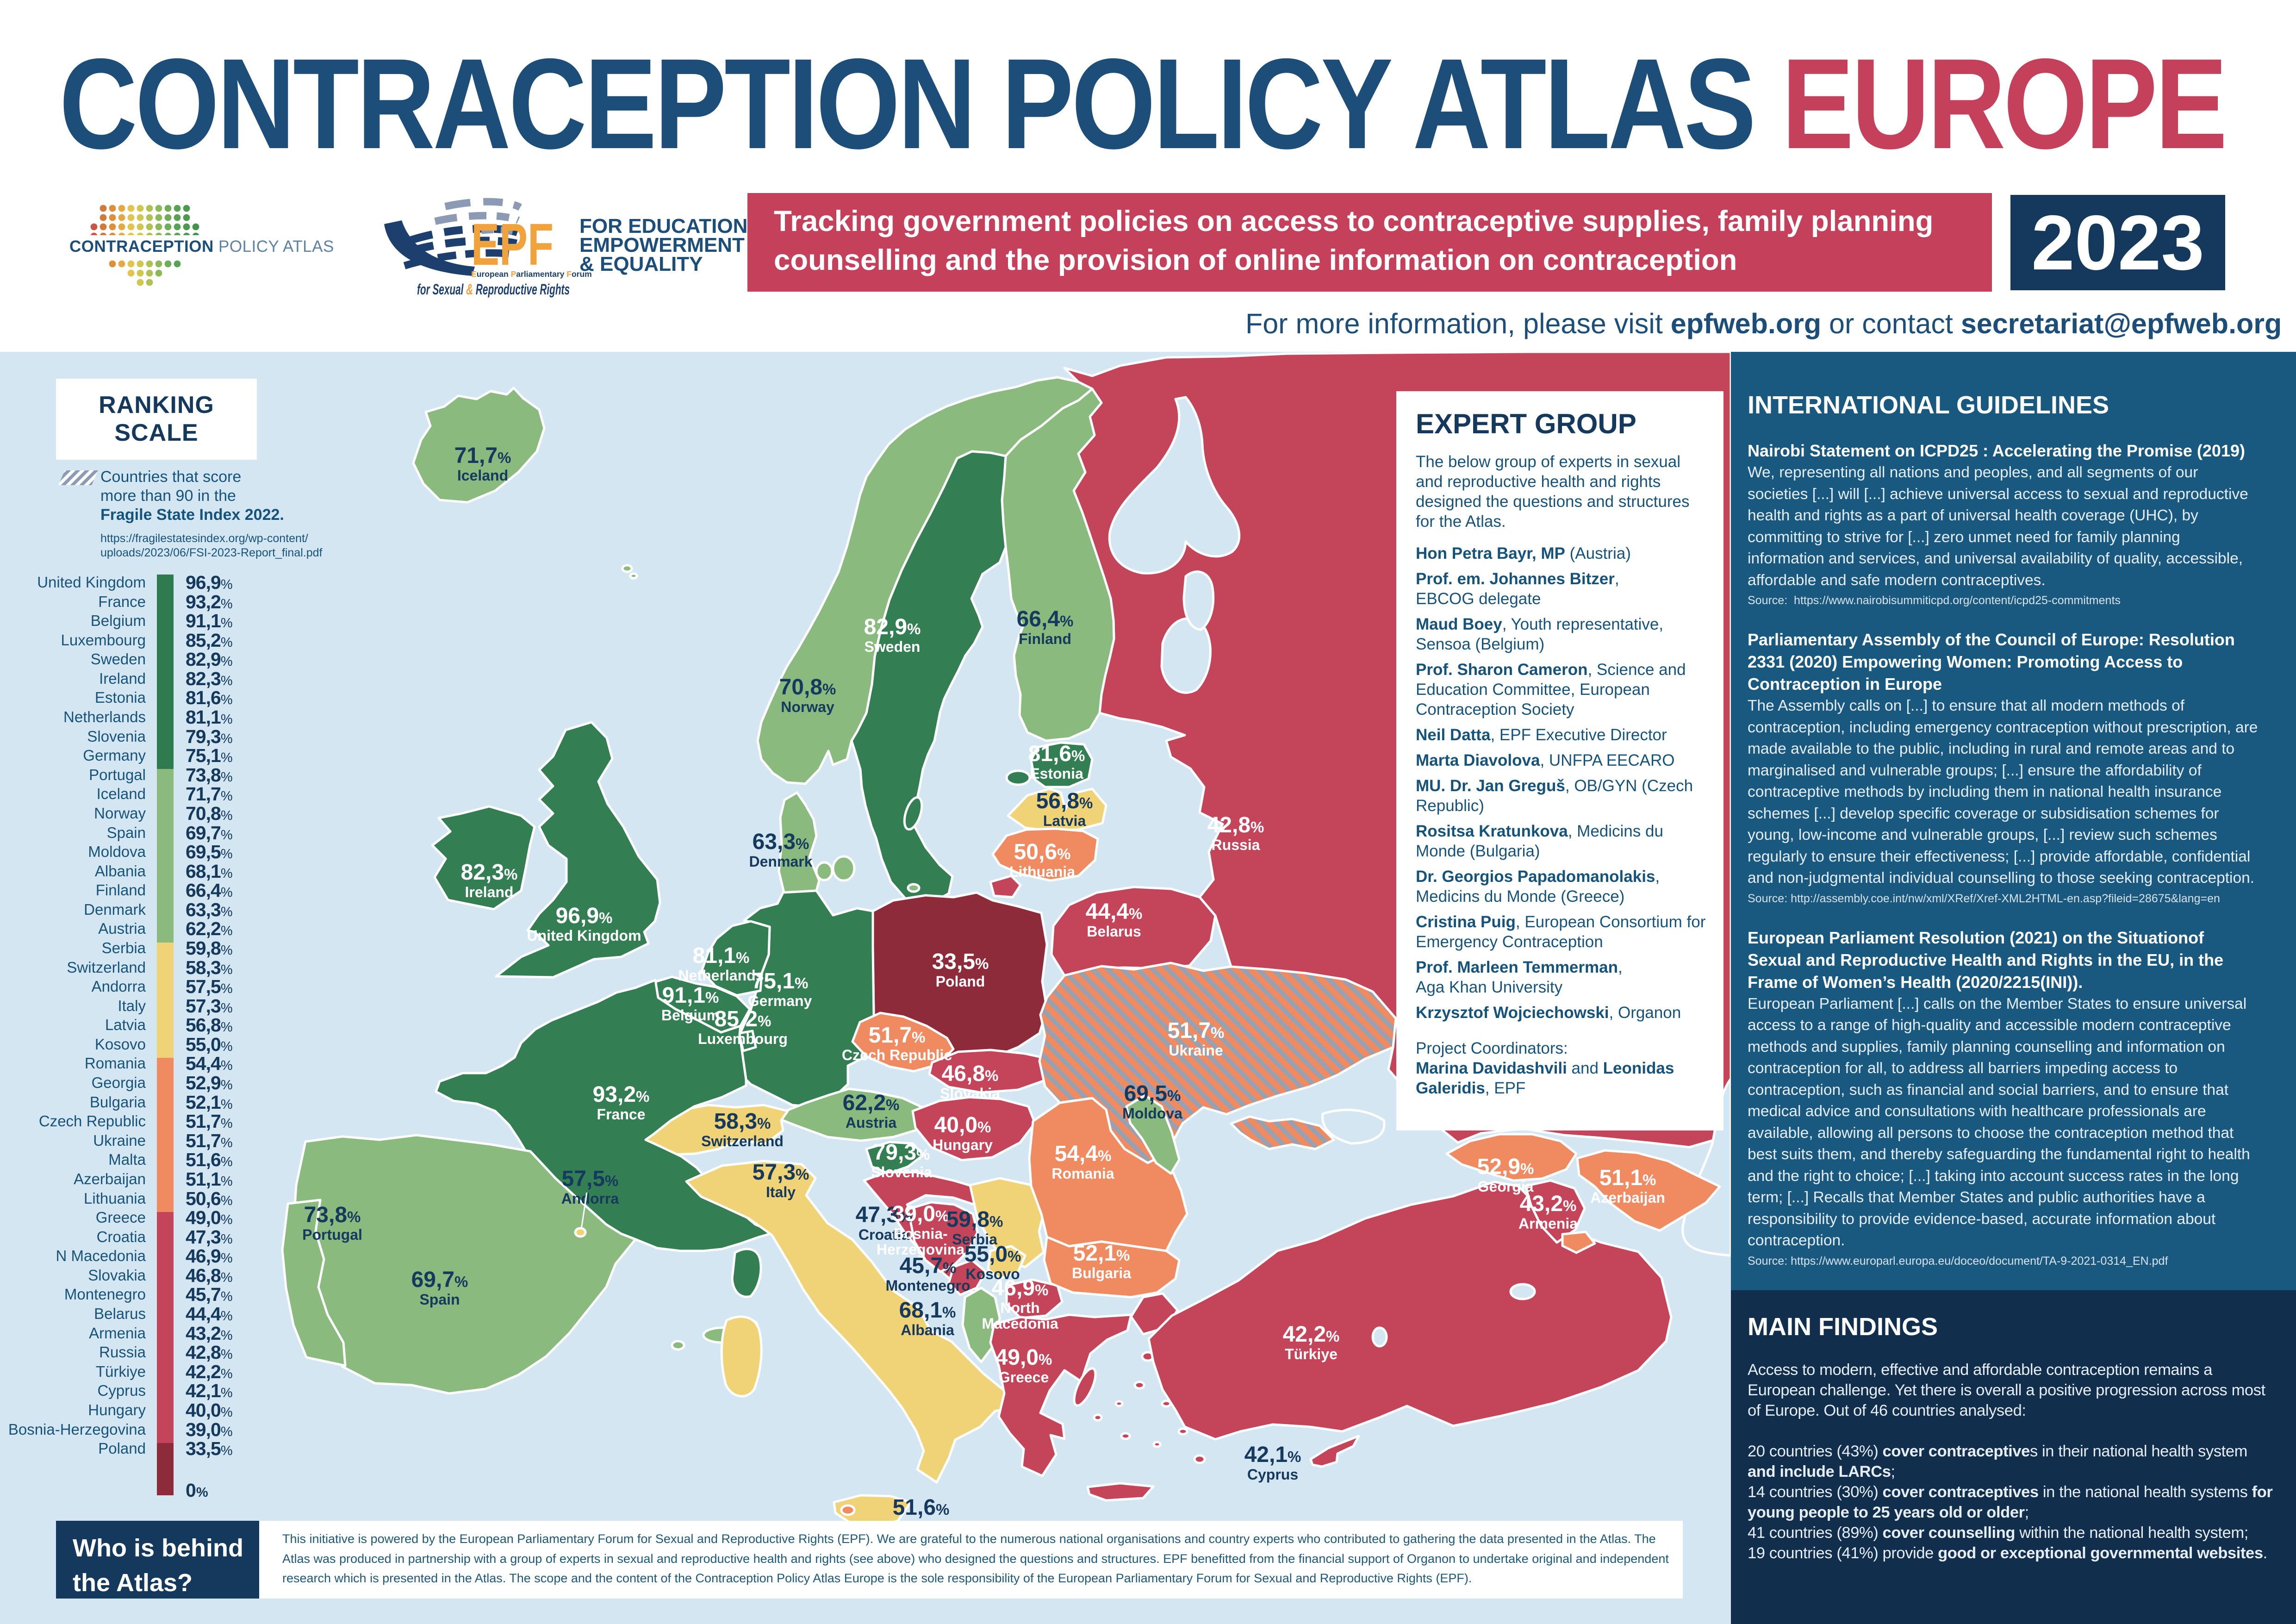 The height and width of the screenshot is (1624, 2296). What do you see at coordinates (721, 955) in the screenshot?
I see `svg-text: 81,1%` at bounding box center [721, 955].